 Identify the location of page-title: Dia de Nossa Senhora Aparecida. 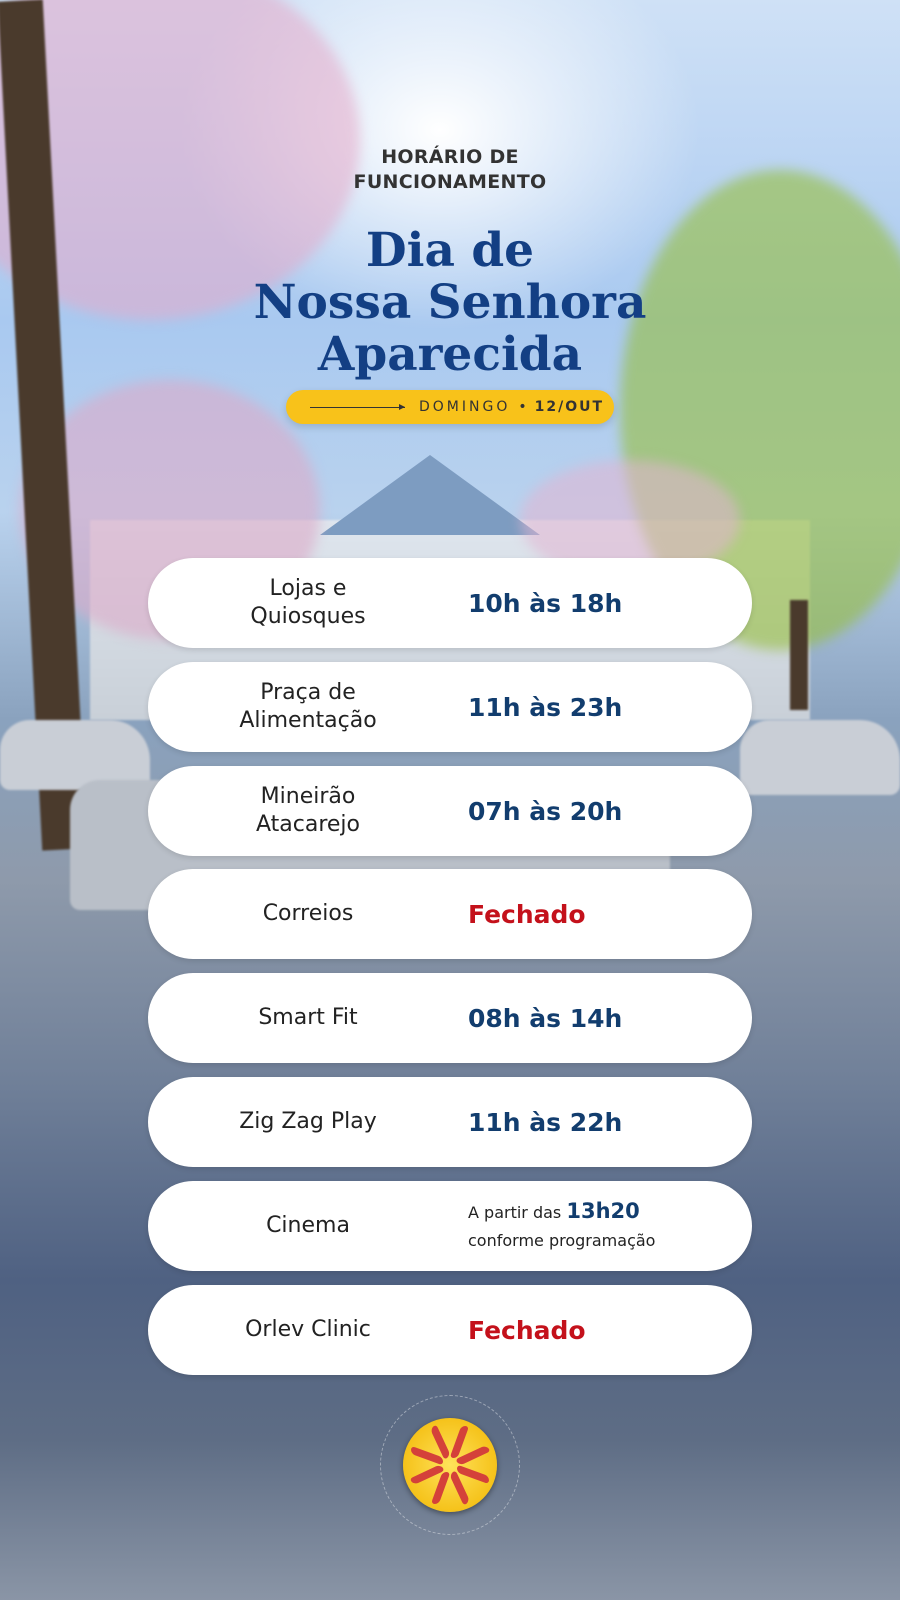
(450, 303).